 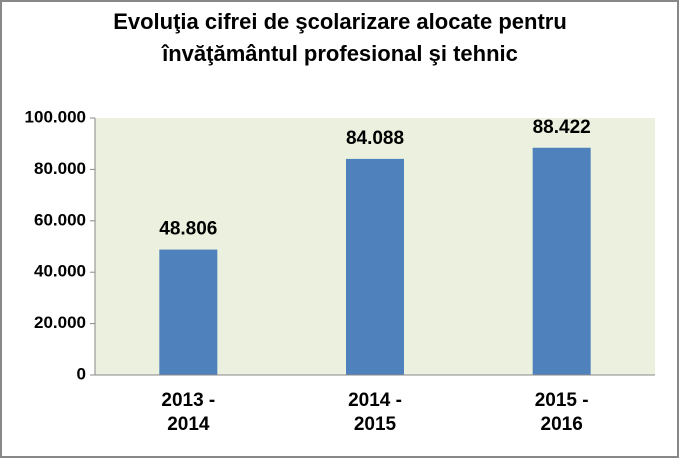 What do you see at coordinates (81, 373) in the screenshot?
I see `y-tick-label: 0` at bounding box center [81, 373].